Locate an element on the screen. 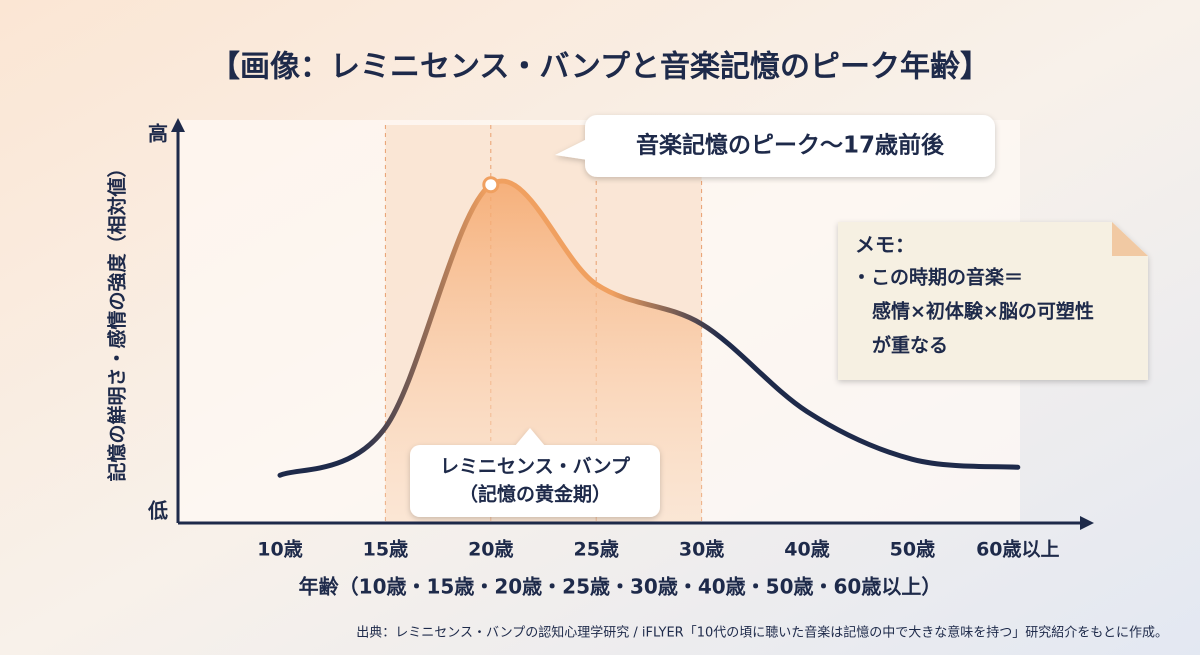  memo-line: 感情×初体験×脳の可塑性 is located at coordinates (983, 311).